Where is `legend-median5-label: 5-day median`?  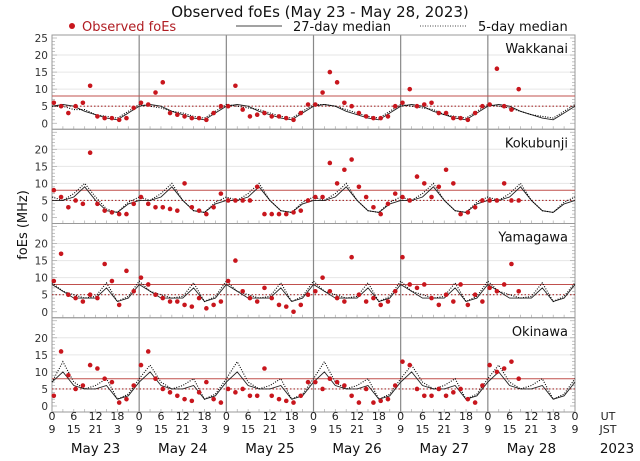 legend-median5-label: 5-day median is located at coordinates (523, 27).